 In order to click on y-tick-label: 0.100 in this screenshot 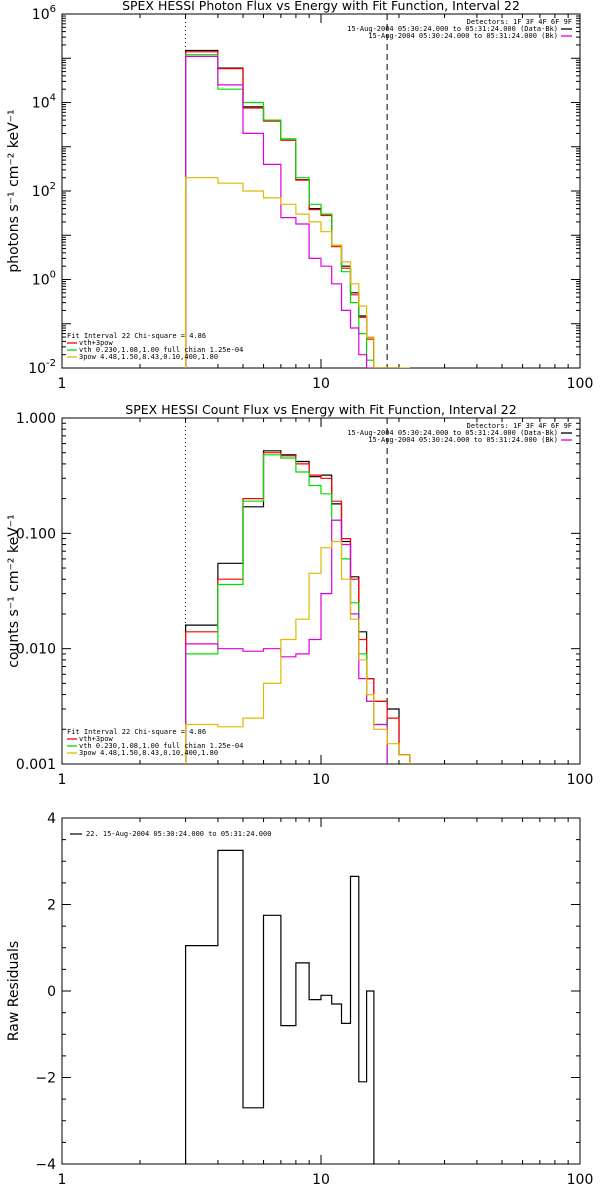, I will do `click(36, 534)`.